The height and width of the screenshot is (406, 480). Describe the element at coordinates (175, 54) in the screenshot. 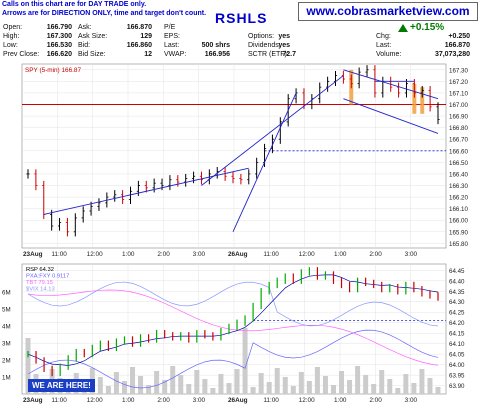

I see `vwap-label: VWAP:` at that location.